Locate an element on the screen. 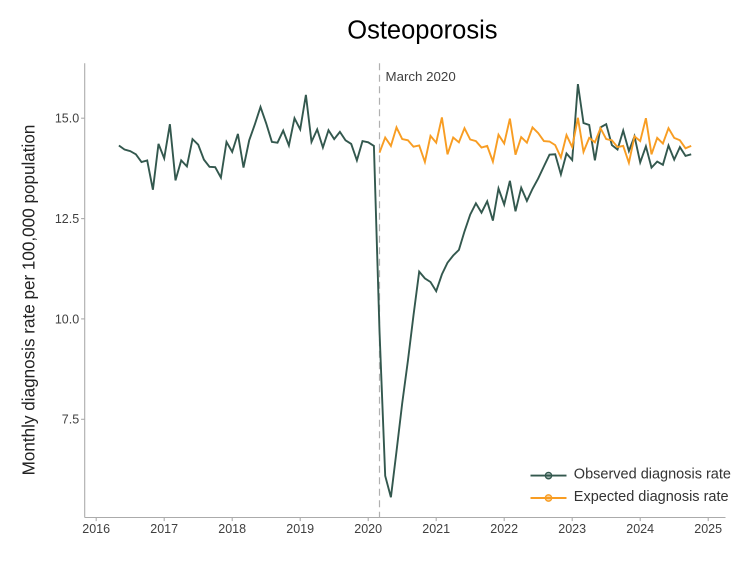  svg-text: 15.0 is located at coordinates (67, 119).